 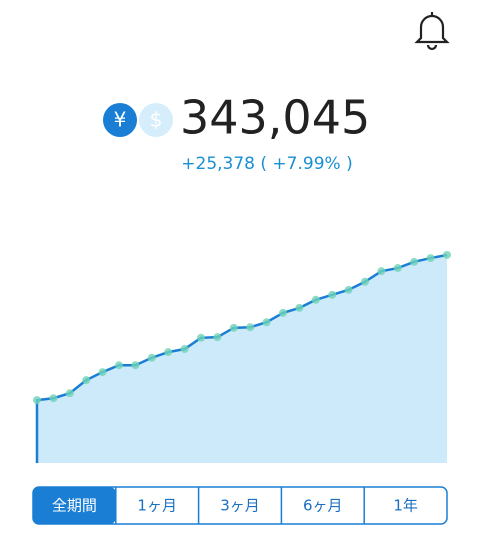 What do you see at coordinates (157, 506) in the screenshot?
I see `tab-label: 1ヶ月` at bounding box center [157, 506].